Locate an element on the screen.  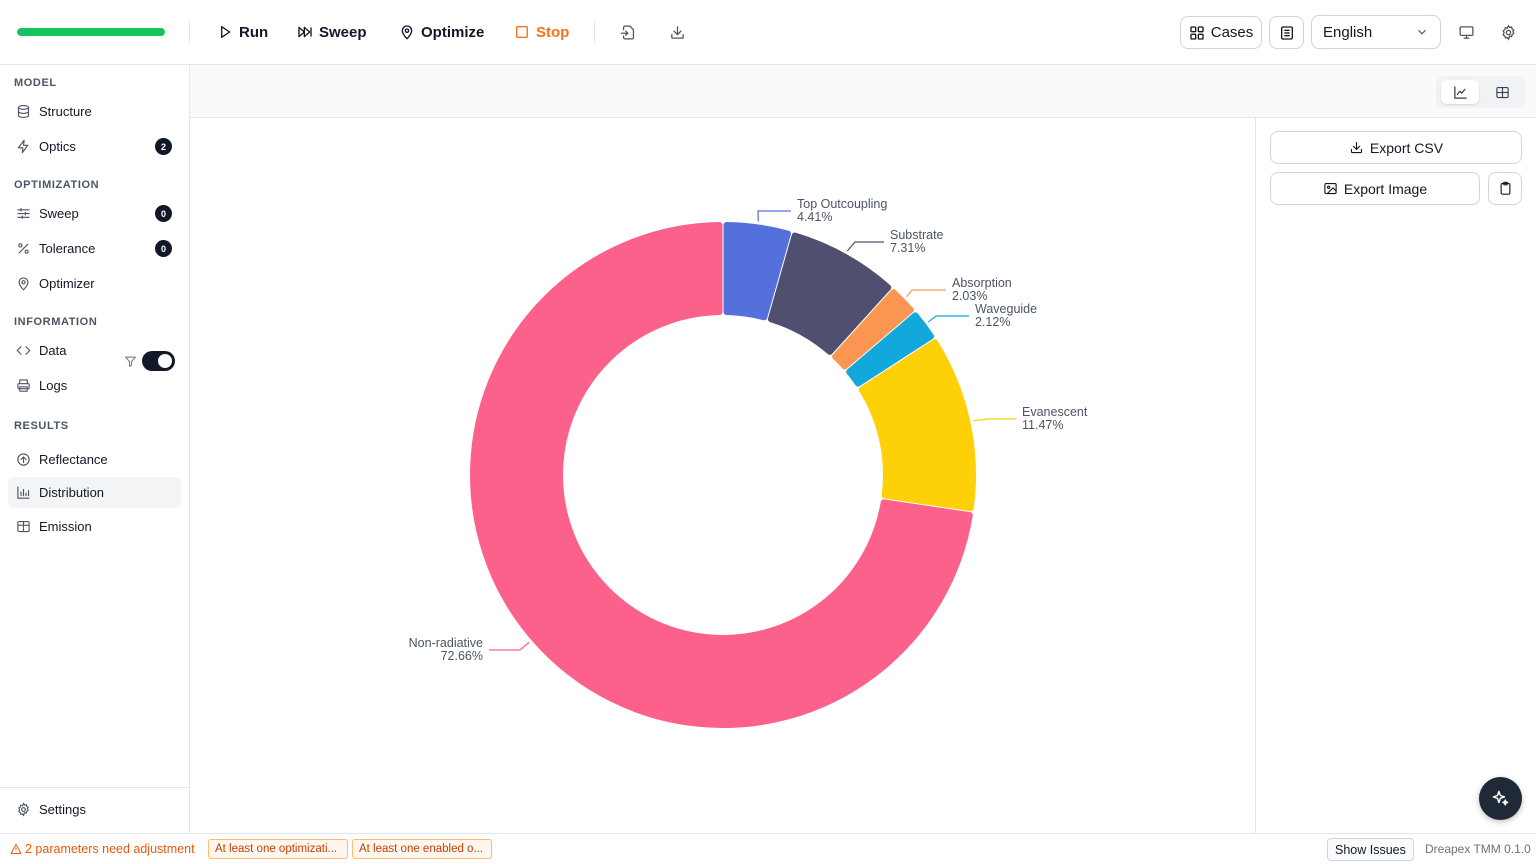
download-icon is located at coordinates (1356, 147).